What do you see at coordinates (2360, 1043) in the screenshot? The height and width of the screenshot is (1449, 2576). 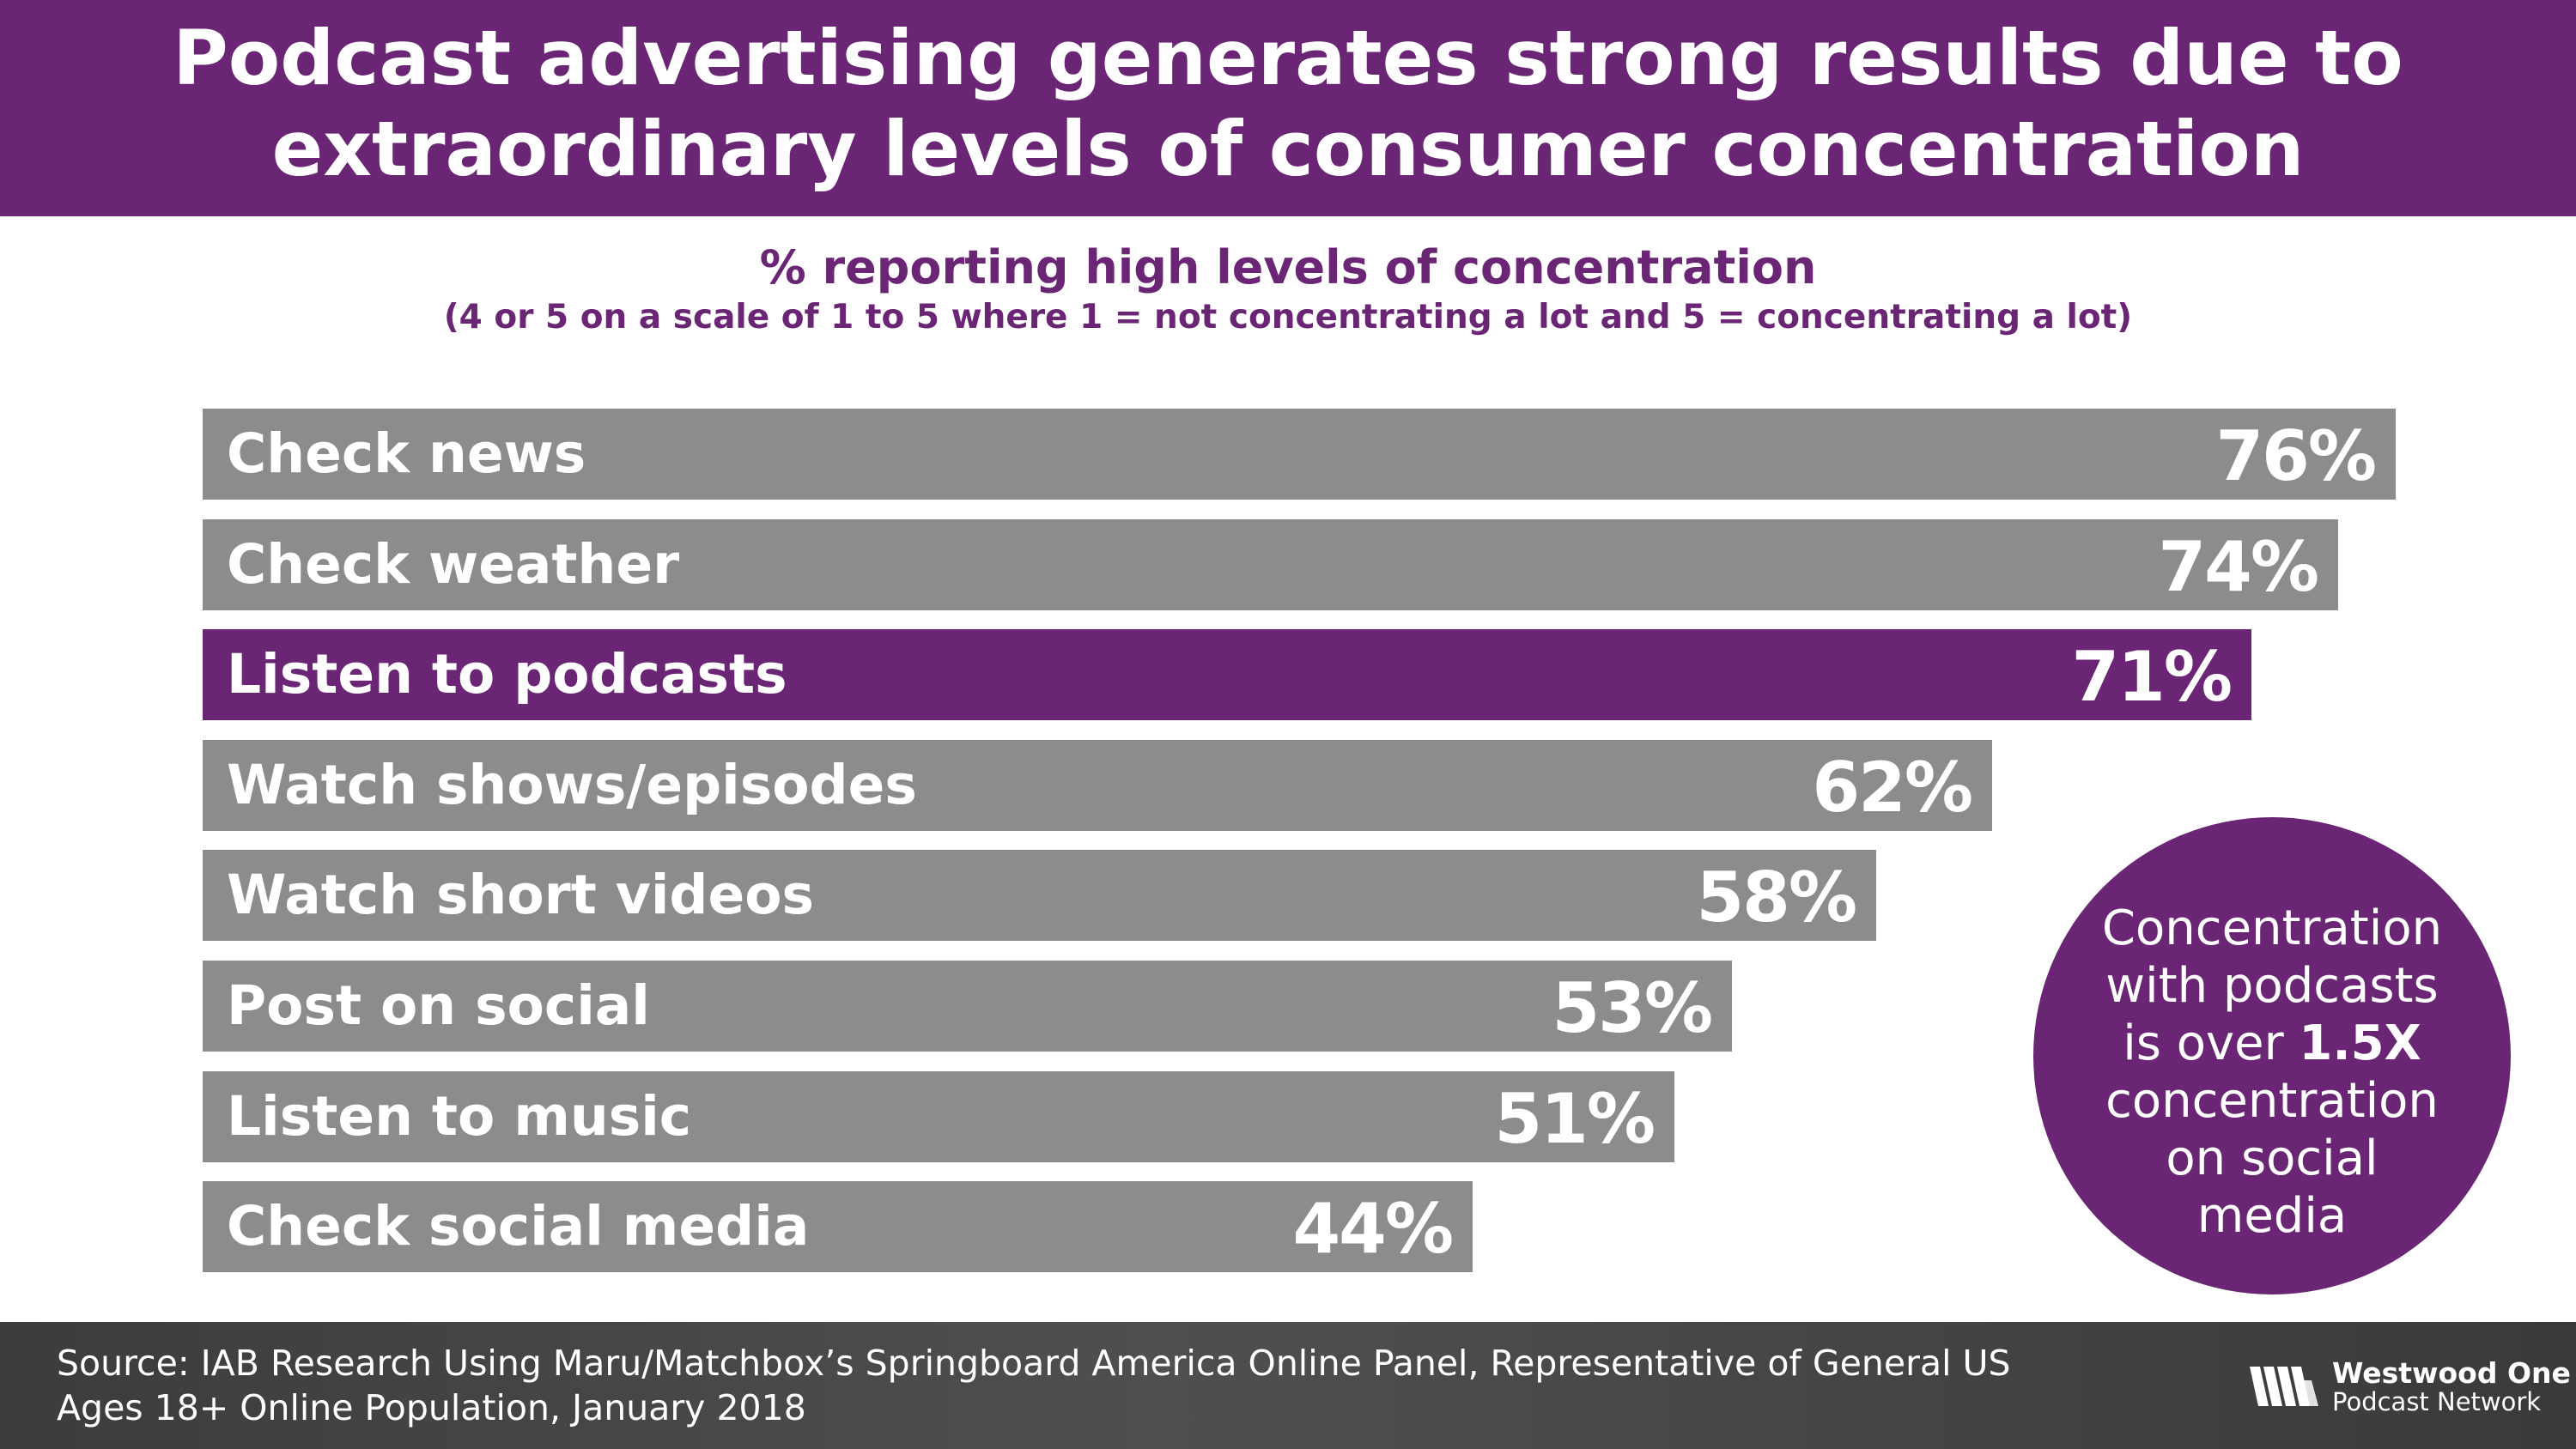 I see `callout-multiplier: 1.5X` at bounding box center [2360, 1043].